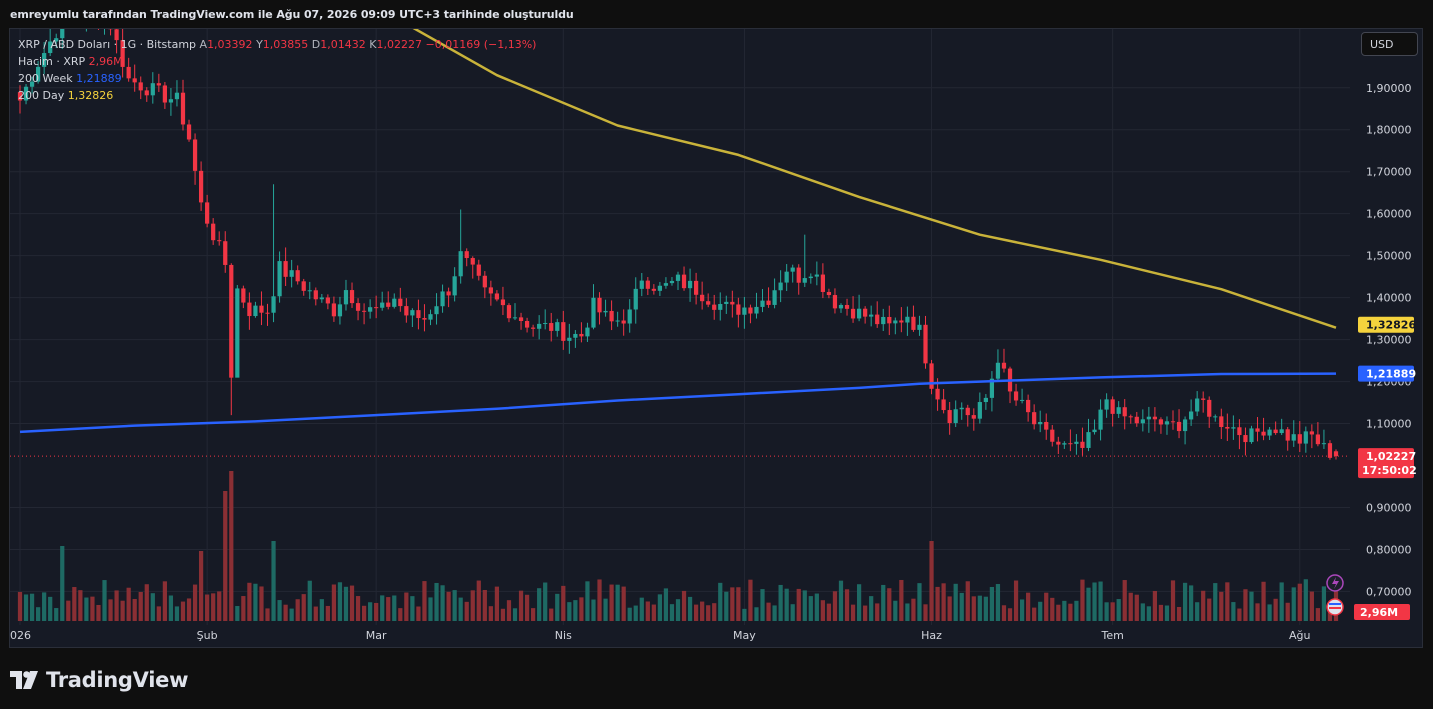 This screenshot has width=1433, height=709. What do you see at coordinates (277, 78) in the screenshot?
I see `legend-ma-week-row: 200 Week 1,21889` at bounding box center [277, 78].